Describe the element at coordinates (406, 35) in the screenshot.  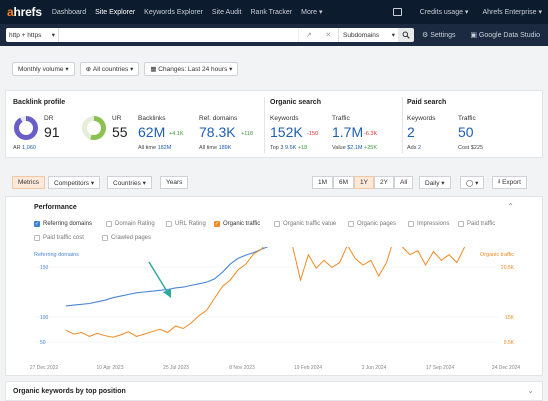
I see `search-button` at that location.